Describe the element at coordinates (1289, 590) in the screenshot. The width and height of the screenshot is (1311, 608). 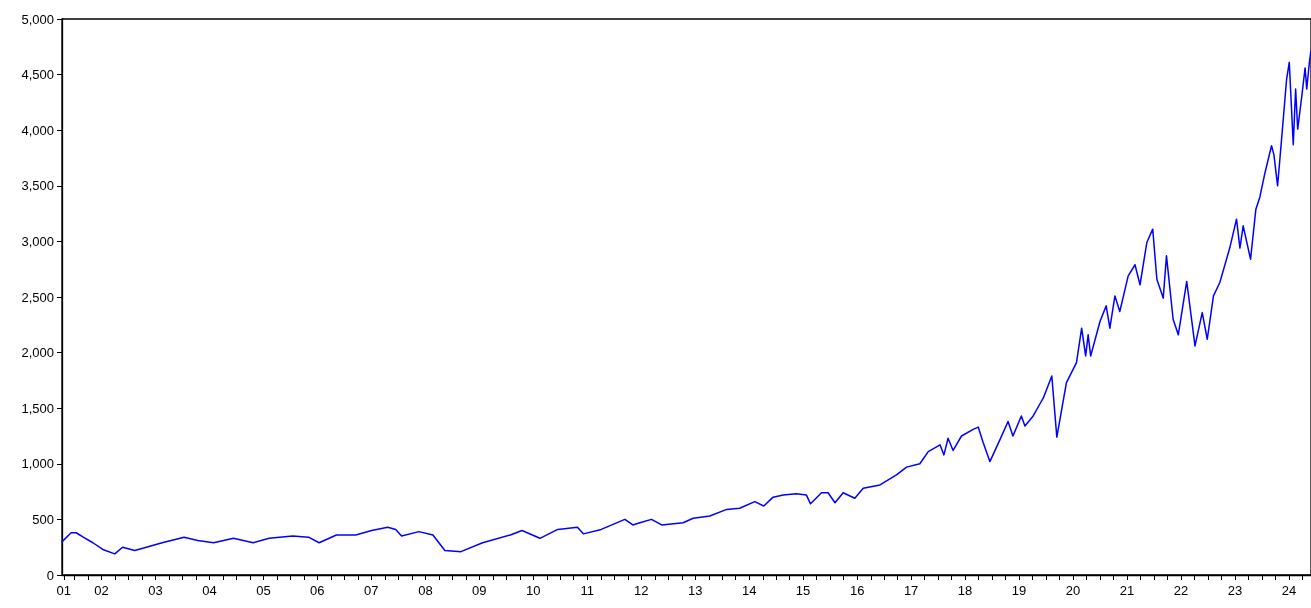
I see `x-tick-label: 24` at that location.